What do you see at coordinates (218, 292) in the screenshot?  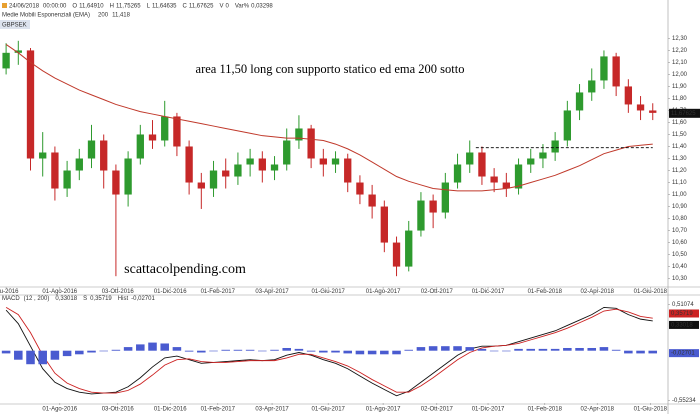 I see `x-tick-label: 01-Feb-2017` at bounding box center [218, 292].